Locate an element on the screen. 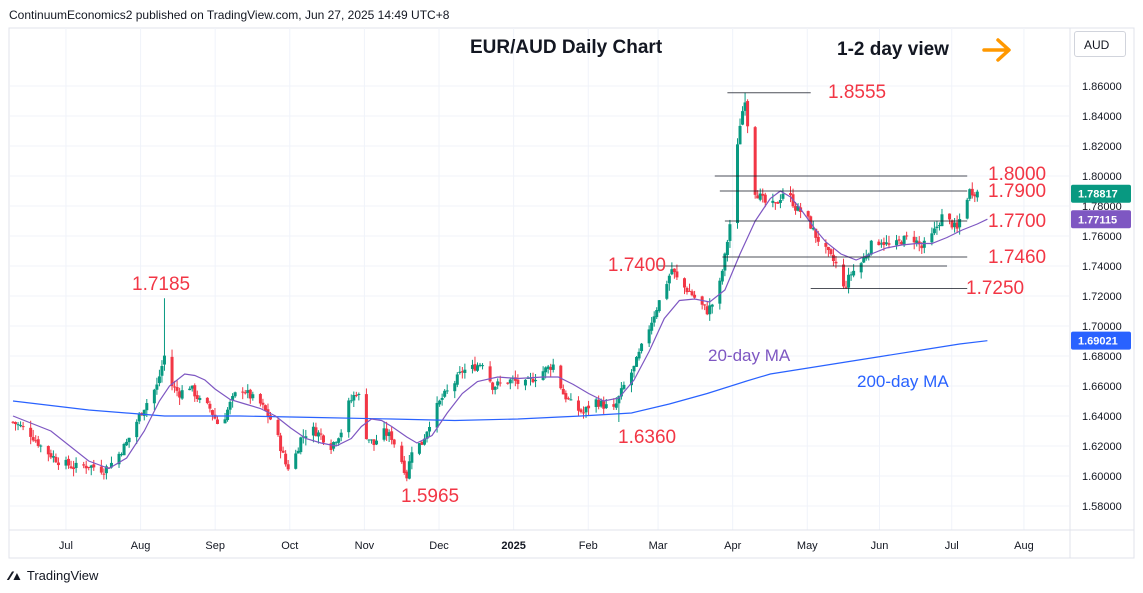  tradingview-logo-icon: ⁄⁄▲ is located at coordinates (16, 575).